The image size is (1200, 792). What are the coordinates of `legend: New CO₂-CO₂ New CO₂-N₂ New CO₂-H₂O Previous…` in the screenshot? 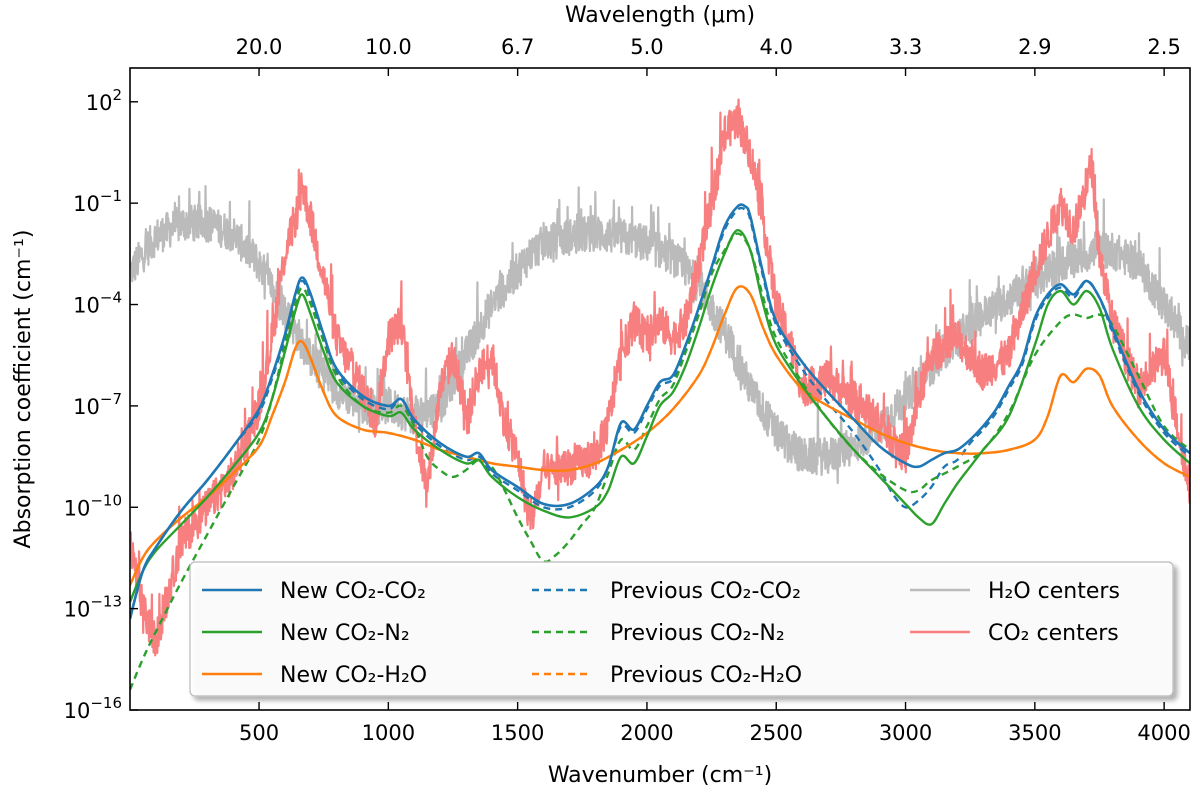 It's located at (681, 629).